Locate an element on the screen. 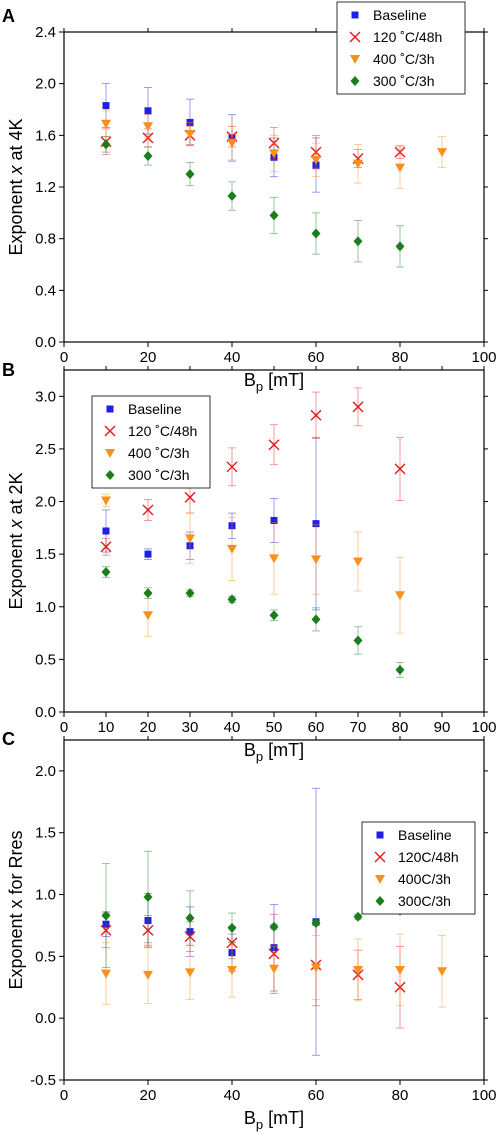 This screenshot has width=498, height=1137. y-tick-label: 0.5 is located at coordinates (45, 659).